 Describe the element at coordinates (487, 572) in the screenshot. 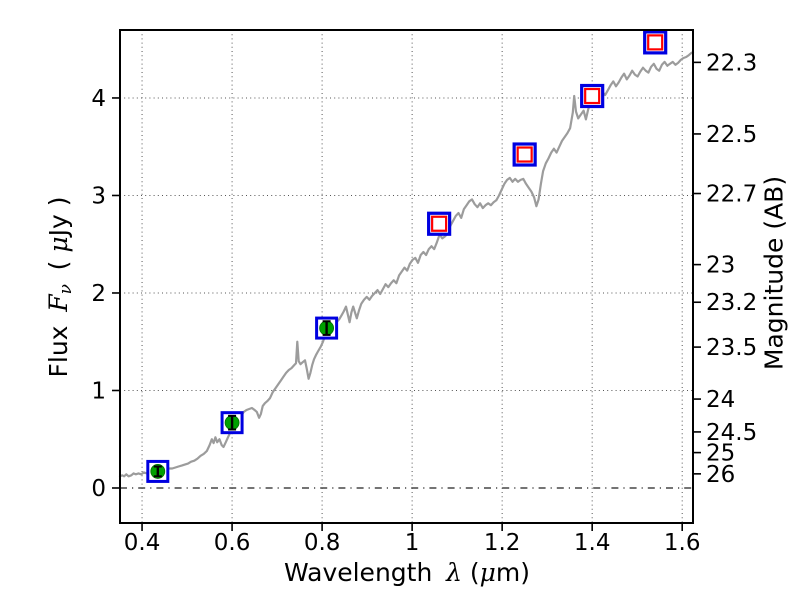

I see `mu-symbol: μ` at that location.